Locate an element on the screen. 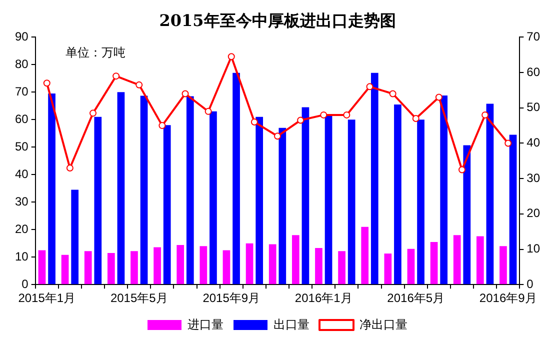 The height and width of the screenshot is (349, 555). x-tick-label: 2015年5月 is located at coordinates (139, 298).